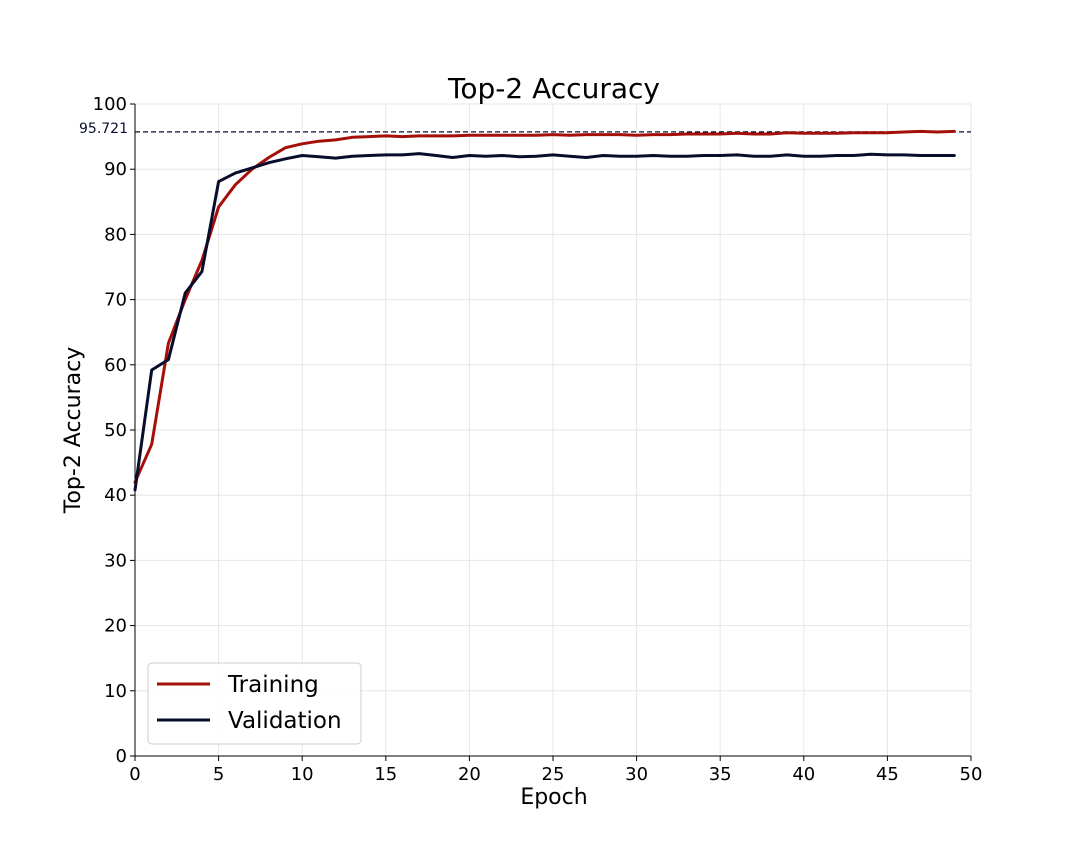 The height and width of the screenshot is (864, 1080). What do you see at coordinates (115, 300) in the screenshot?
I see `y-tick-label: 70` at bounding box center [115, 300].